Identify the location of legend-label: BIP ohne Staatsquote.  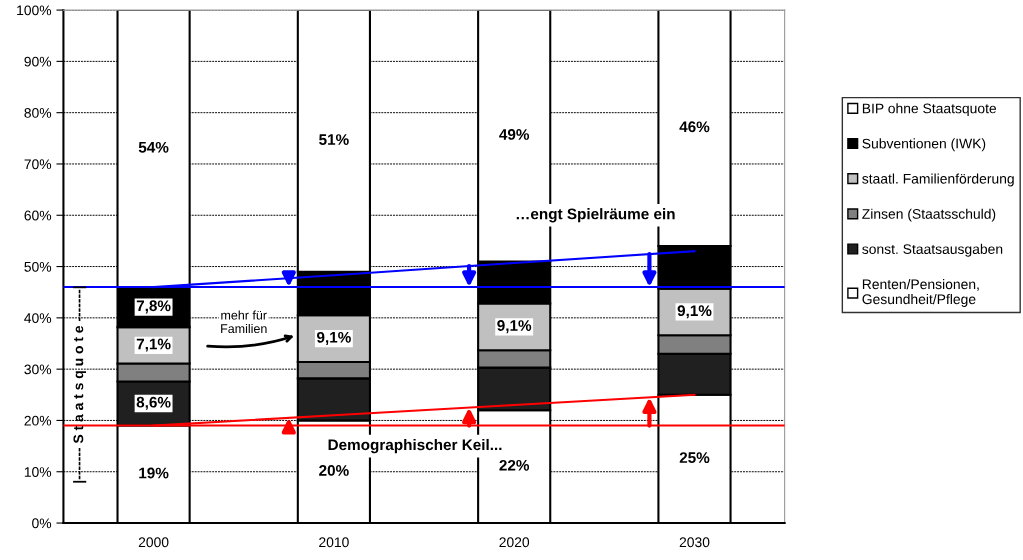
(929, 110).